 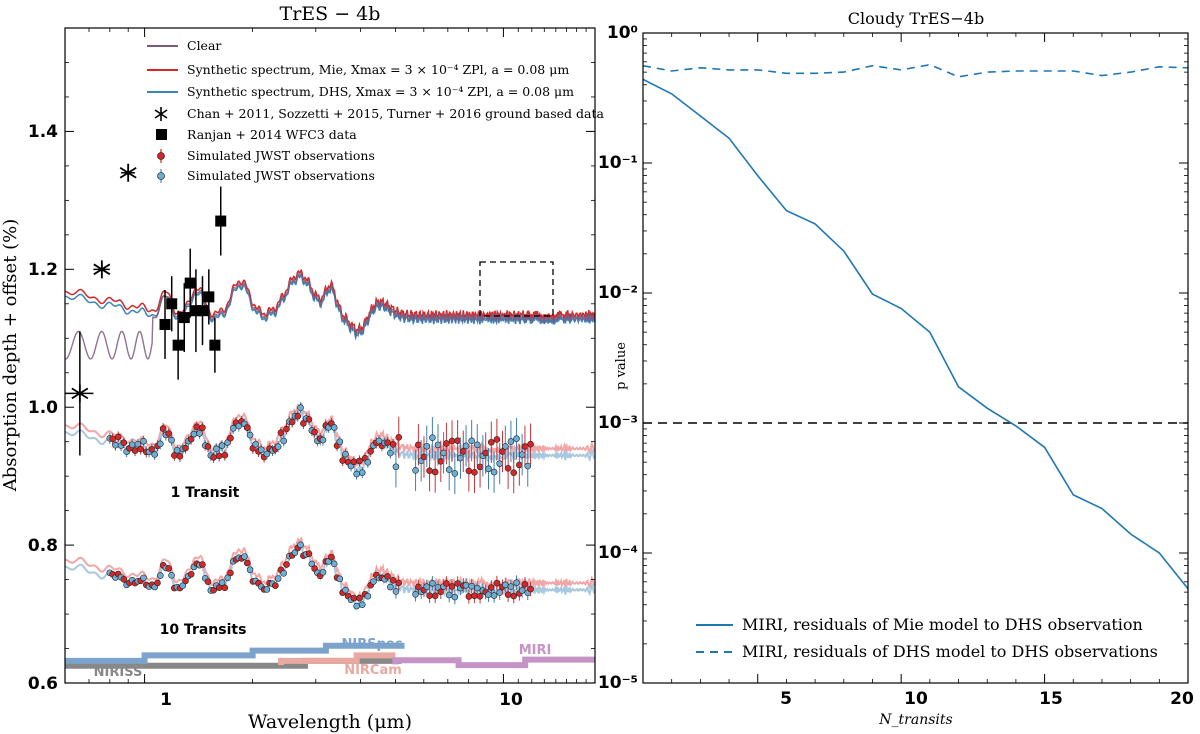 What do you see at coordinates (166, 700) in the screenshot?
I see `left-xtick-label: 1` at bounding box center [166, 700].